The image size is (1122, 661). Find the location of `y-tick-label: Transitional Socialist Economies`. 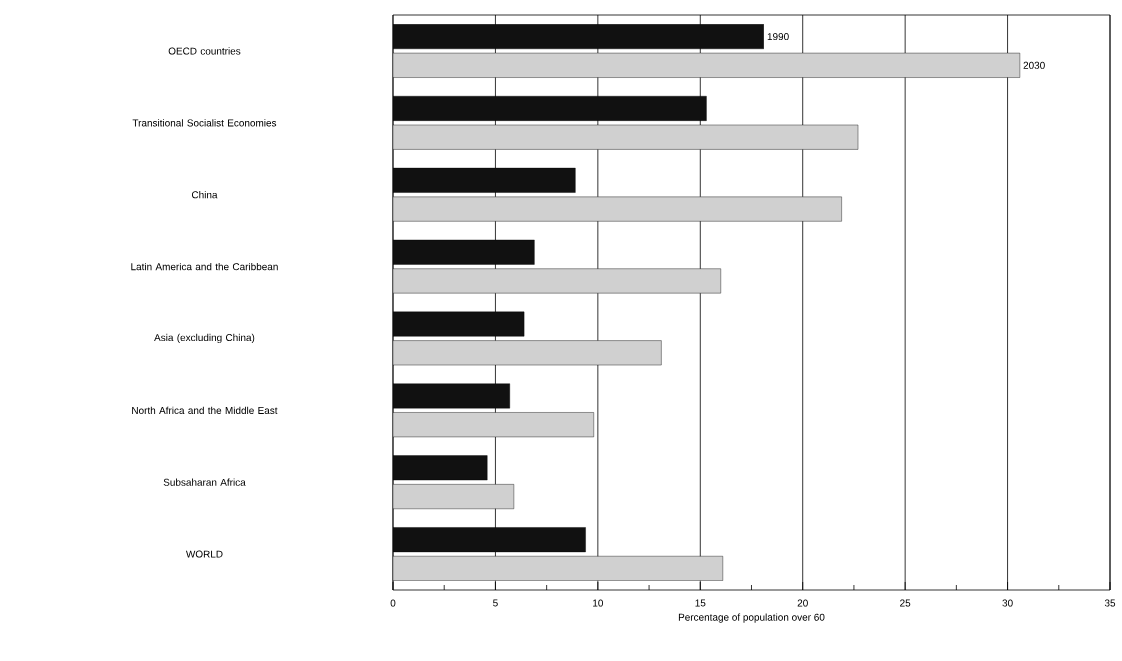

y-tick-label: Transitional Socialist Economies is located at coordinates (204, 123).